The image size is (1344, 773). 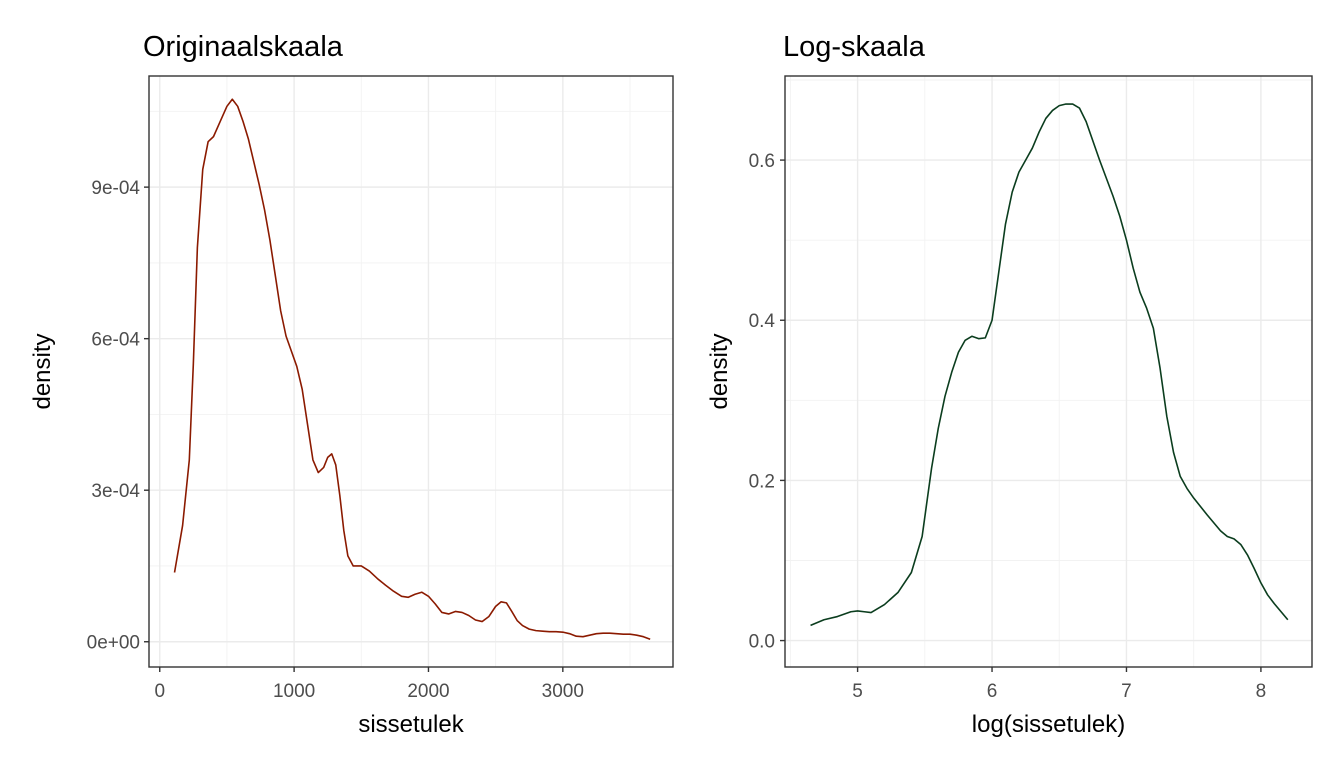 I want to click on y-tick-label: 3e-04, so click(x=115, y=491).